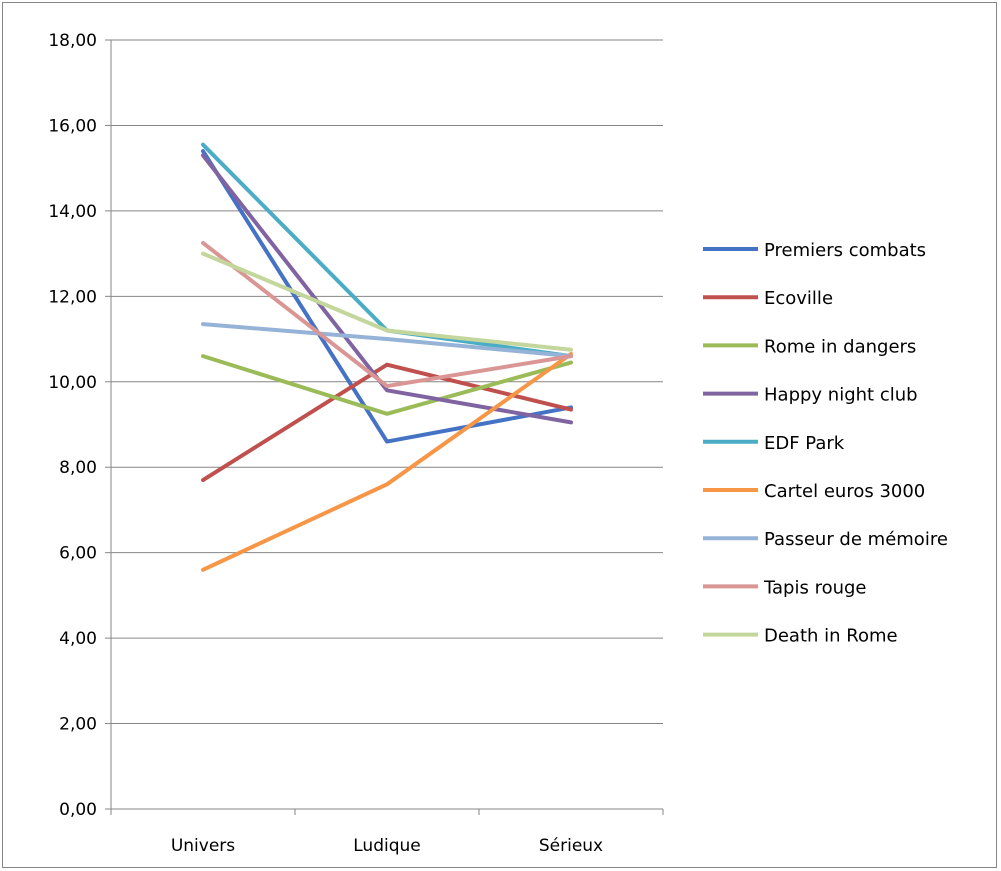 This screenshot has width=1001, height=871. What do you see at coordinates (845, 250) in the screenshot?
I see `legend-label: Premiers combats` at bounding box center [845, 250].